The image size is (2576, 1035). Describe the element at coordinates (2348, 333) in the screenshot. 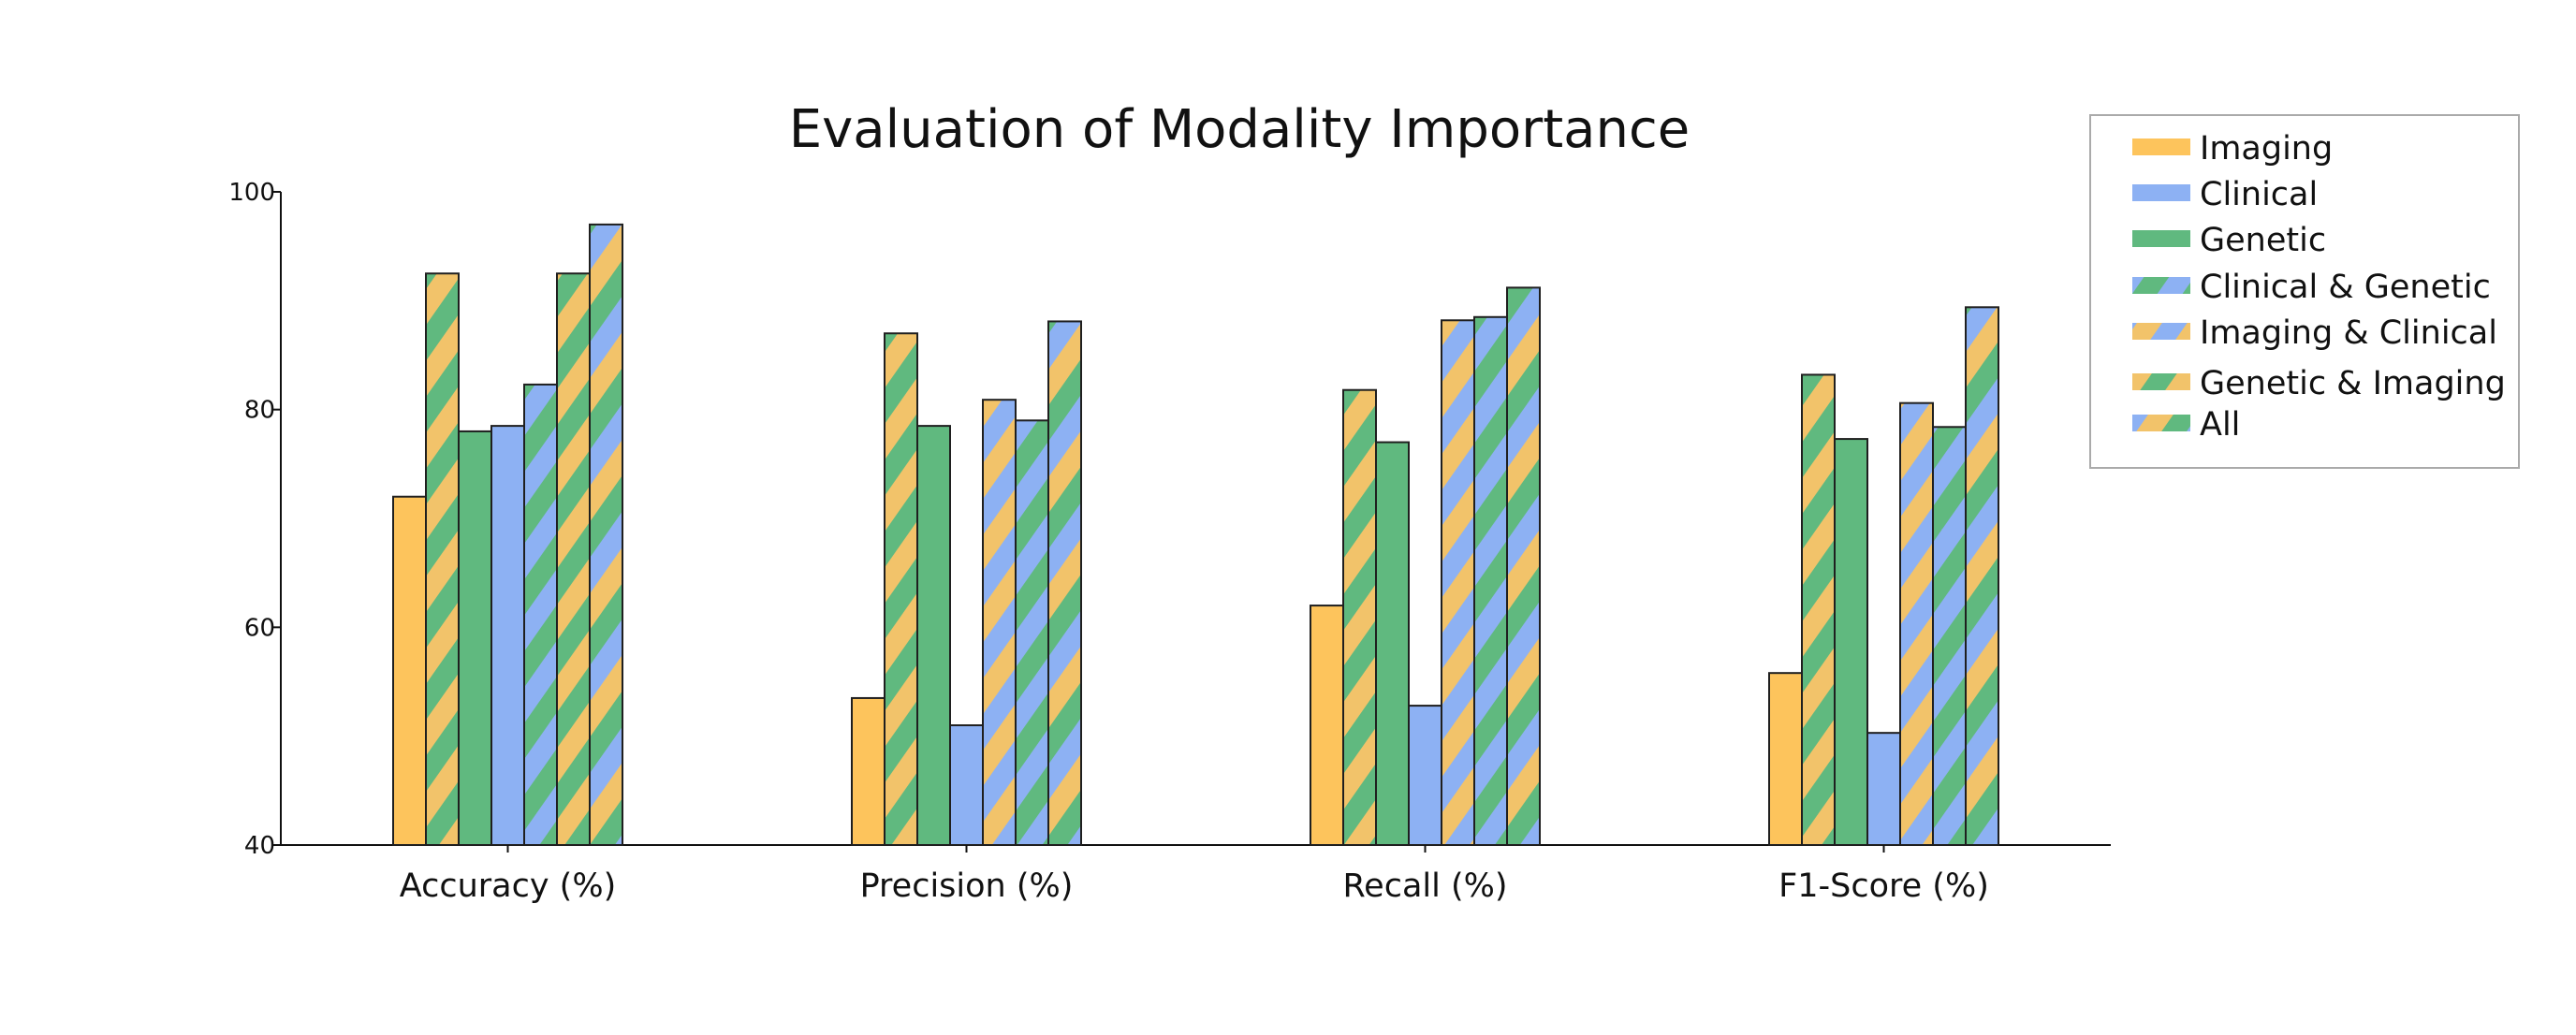

I see `legend-label-imaging-clinical: Imaging & Clinical` at that location.